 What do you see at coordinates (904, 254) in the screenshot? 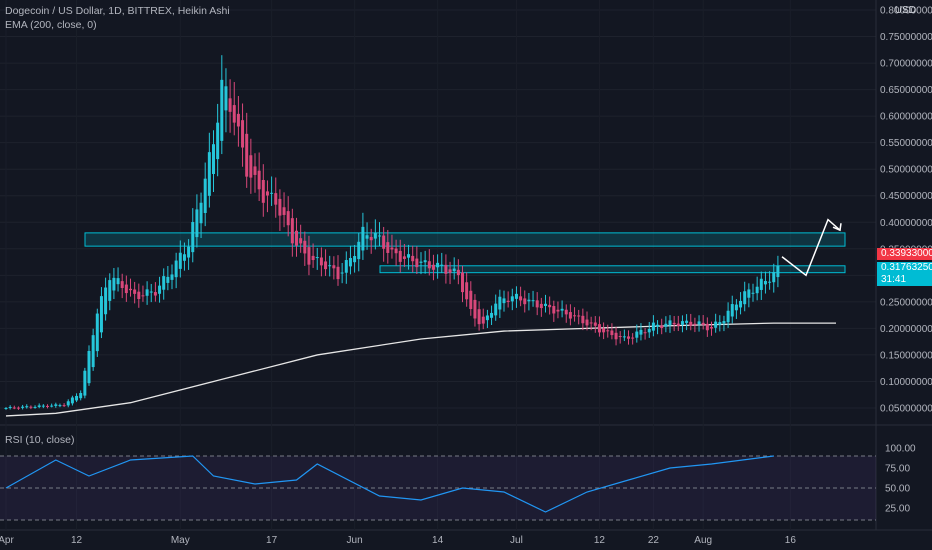
I see `level-price-tag: 0.33933000` at bounding box center [904, 254].